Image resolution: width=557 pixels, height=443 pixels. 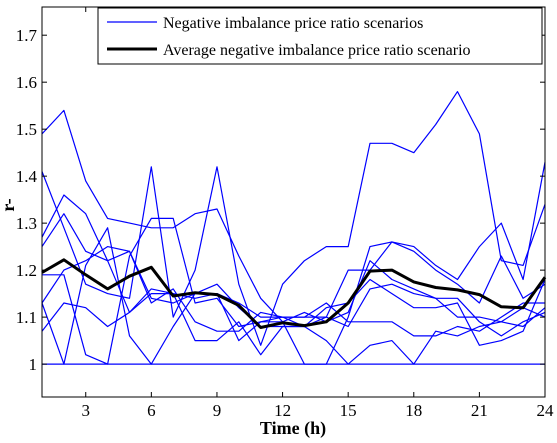 I want to click on legend-label-scenarios: Negative imbalance price ratio scenarios, so click(x=293, y=23).